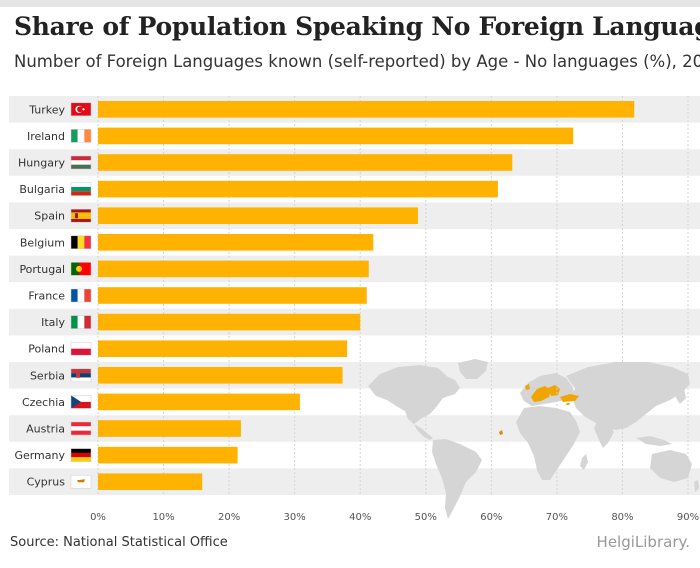  What do you see at coordinates (119, 542) in the screenshot?
I see `source-note: Source: National Statistical Office` at bounding box center [119, 542].